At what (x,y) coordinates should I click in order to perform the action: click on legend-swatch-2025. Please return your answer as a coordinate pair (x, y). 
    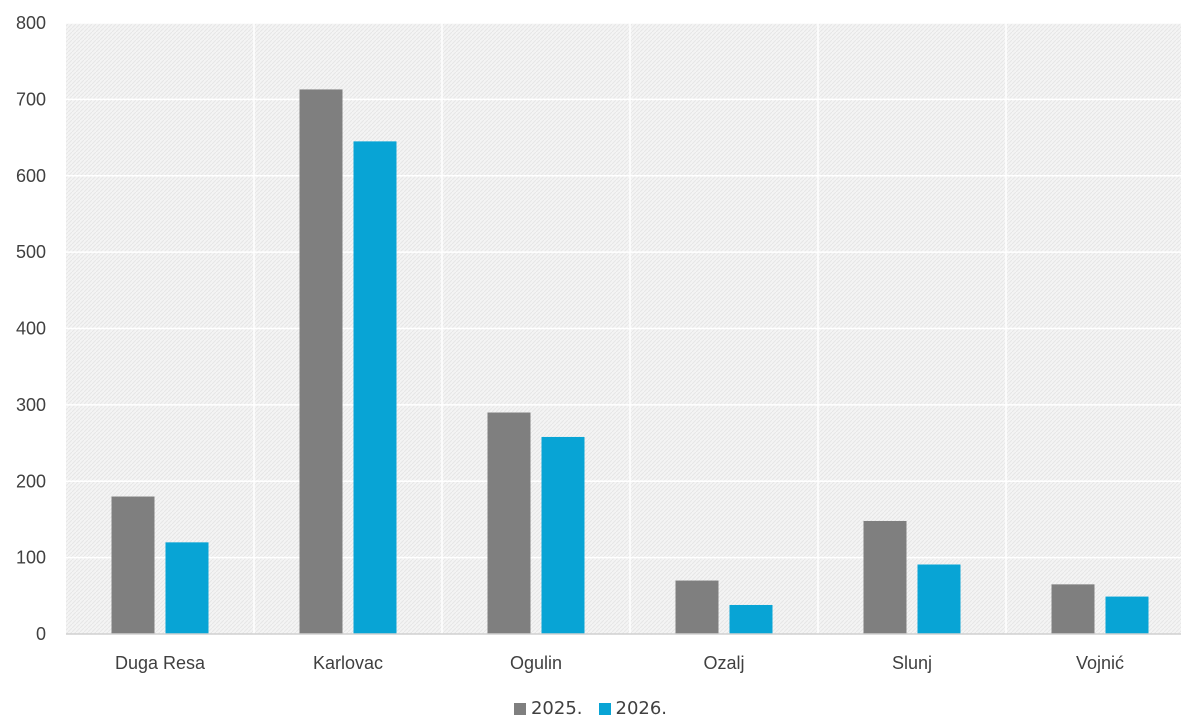
    Looking at the image, I should click on (519, 708).